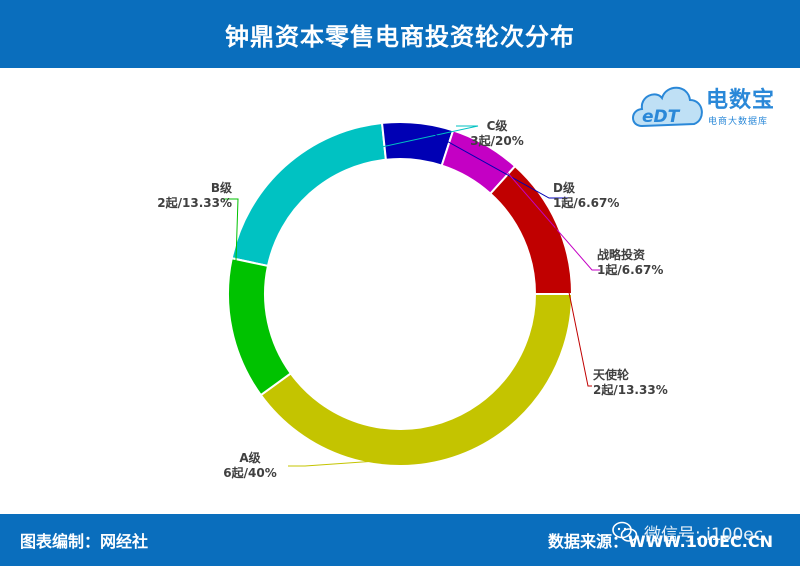  What do you see at coordinates (611, 374) in the screenshot?
I see `slice-name-label-3: 天使轮` at bounding box center [611, 374].